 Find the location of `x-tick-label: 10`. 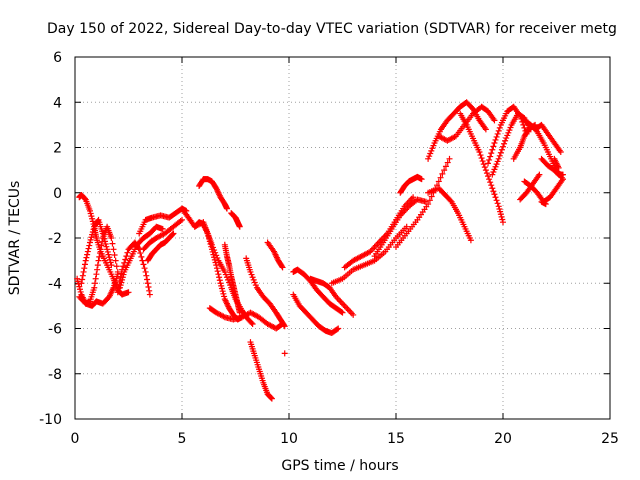

x-tick-label: 10 is located at coordinates (289, 439).